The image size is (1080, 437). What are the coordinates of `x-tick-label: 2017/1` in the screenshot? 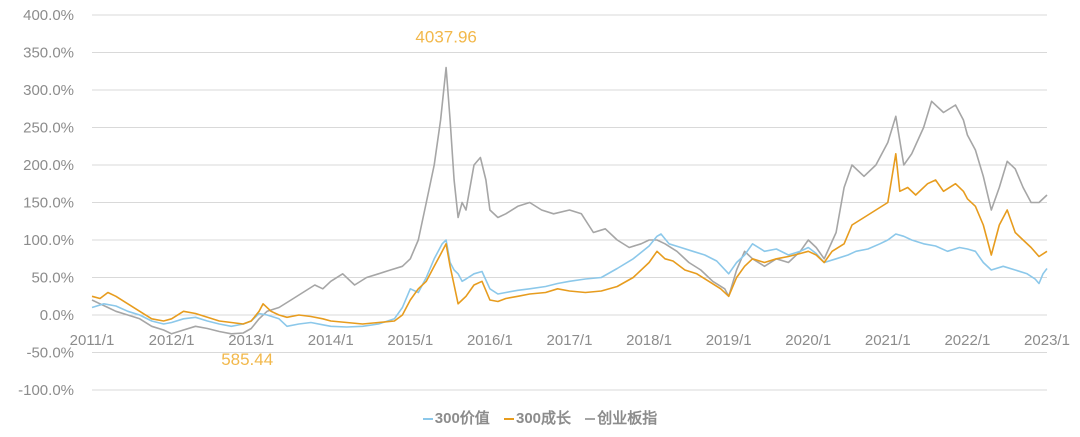 It's located at (570, 340).